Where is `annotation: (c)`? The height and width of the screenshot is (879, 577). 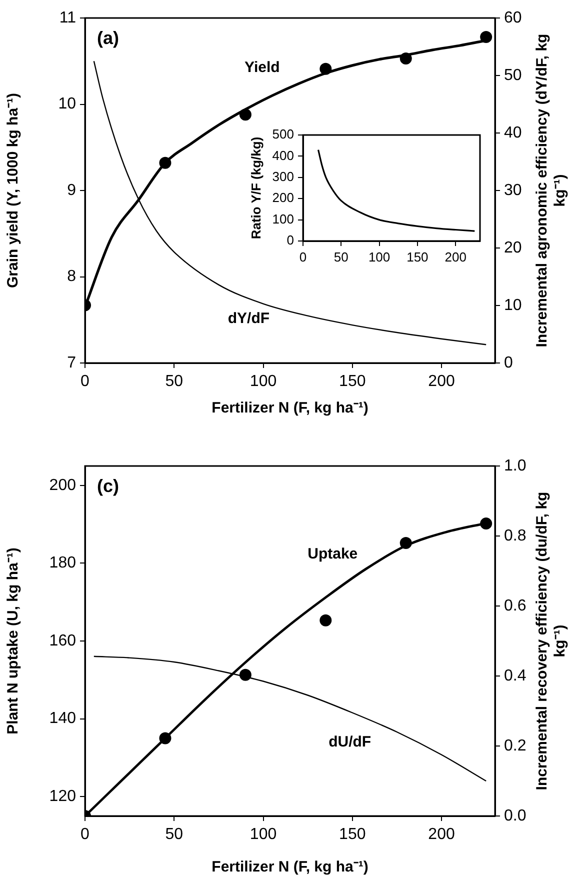
annotation: (c) is located at coordinates (108, 486).